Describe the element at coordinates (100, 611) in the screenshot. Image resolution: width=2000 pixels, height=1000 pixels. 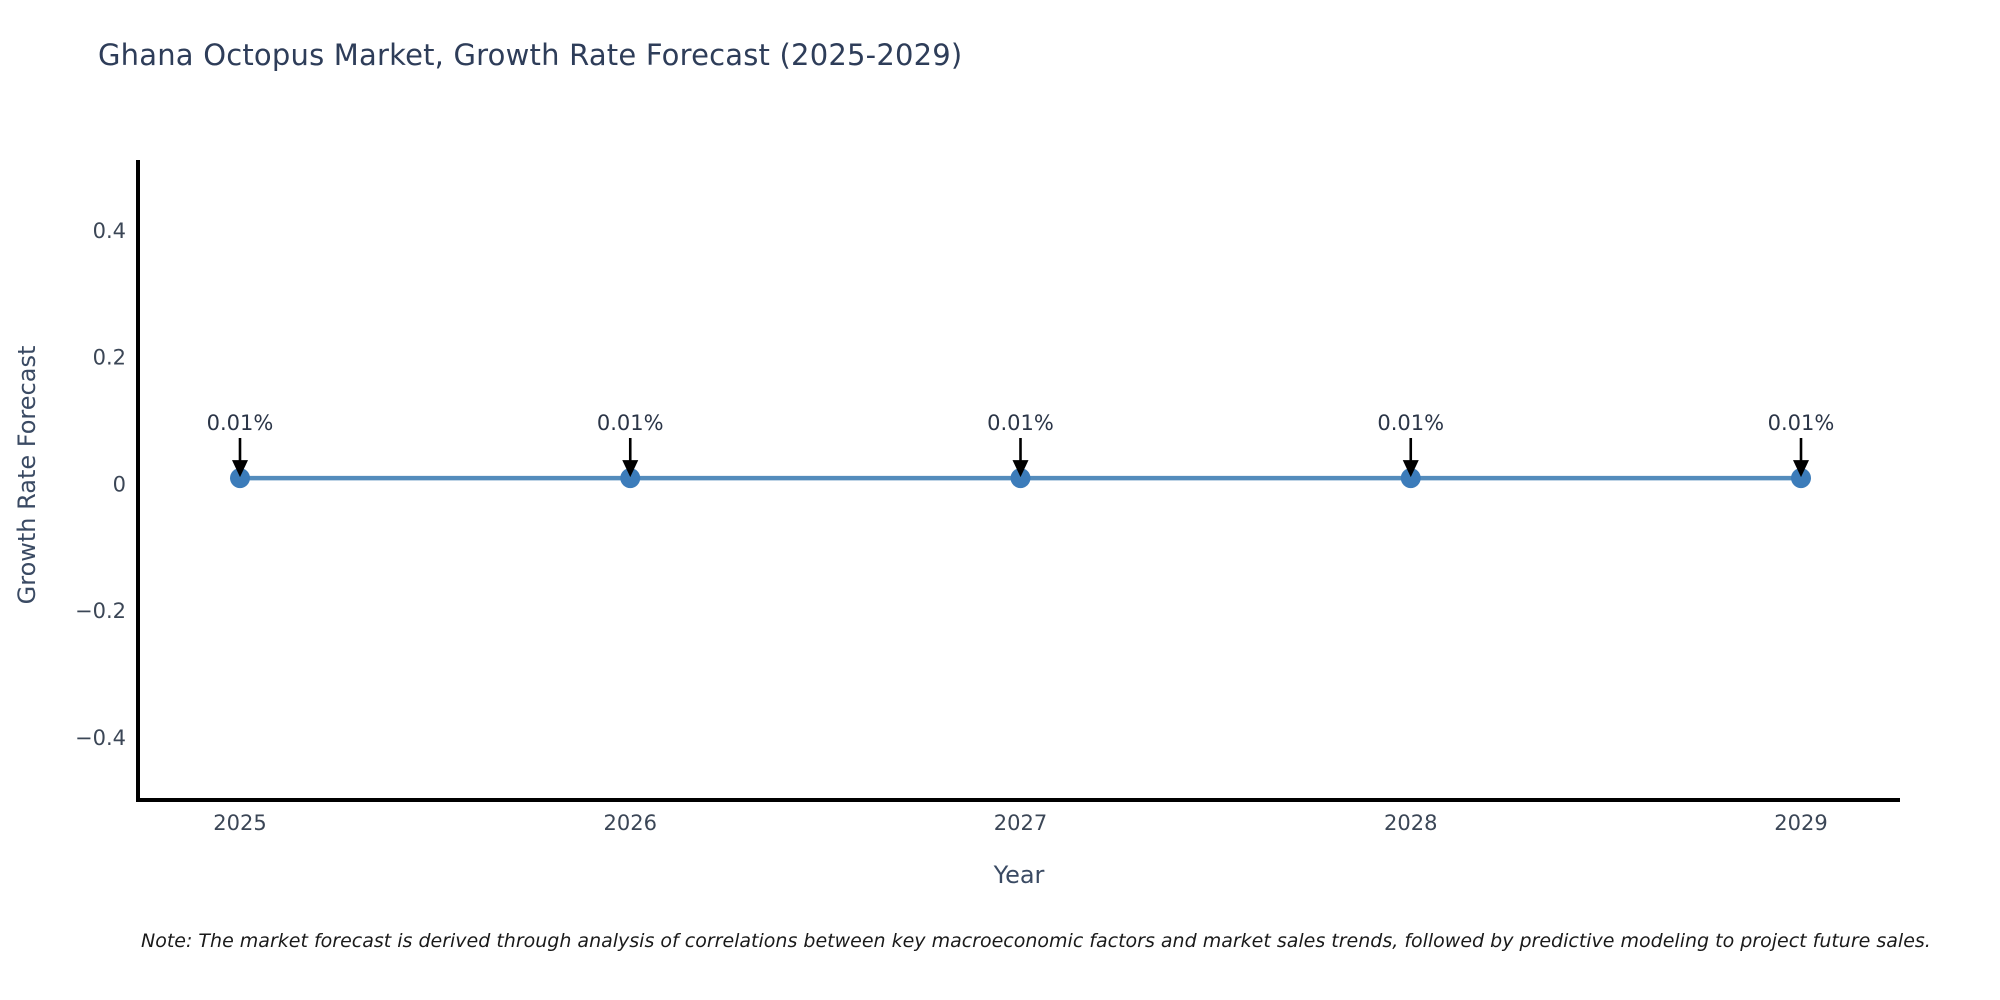
I see `y-tick-label: −0.2` at that location.